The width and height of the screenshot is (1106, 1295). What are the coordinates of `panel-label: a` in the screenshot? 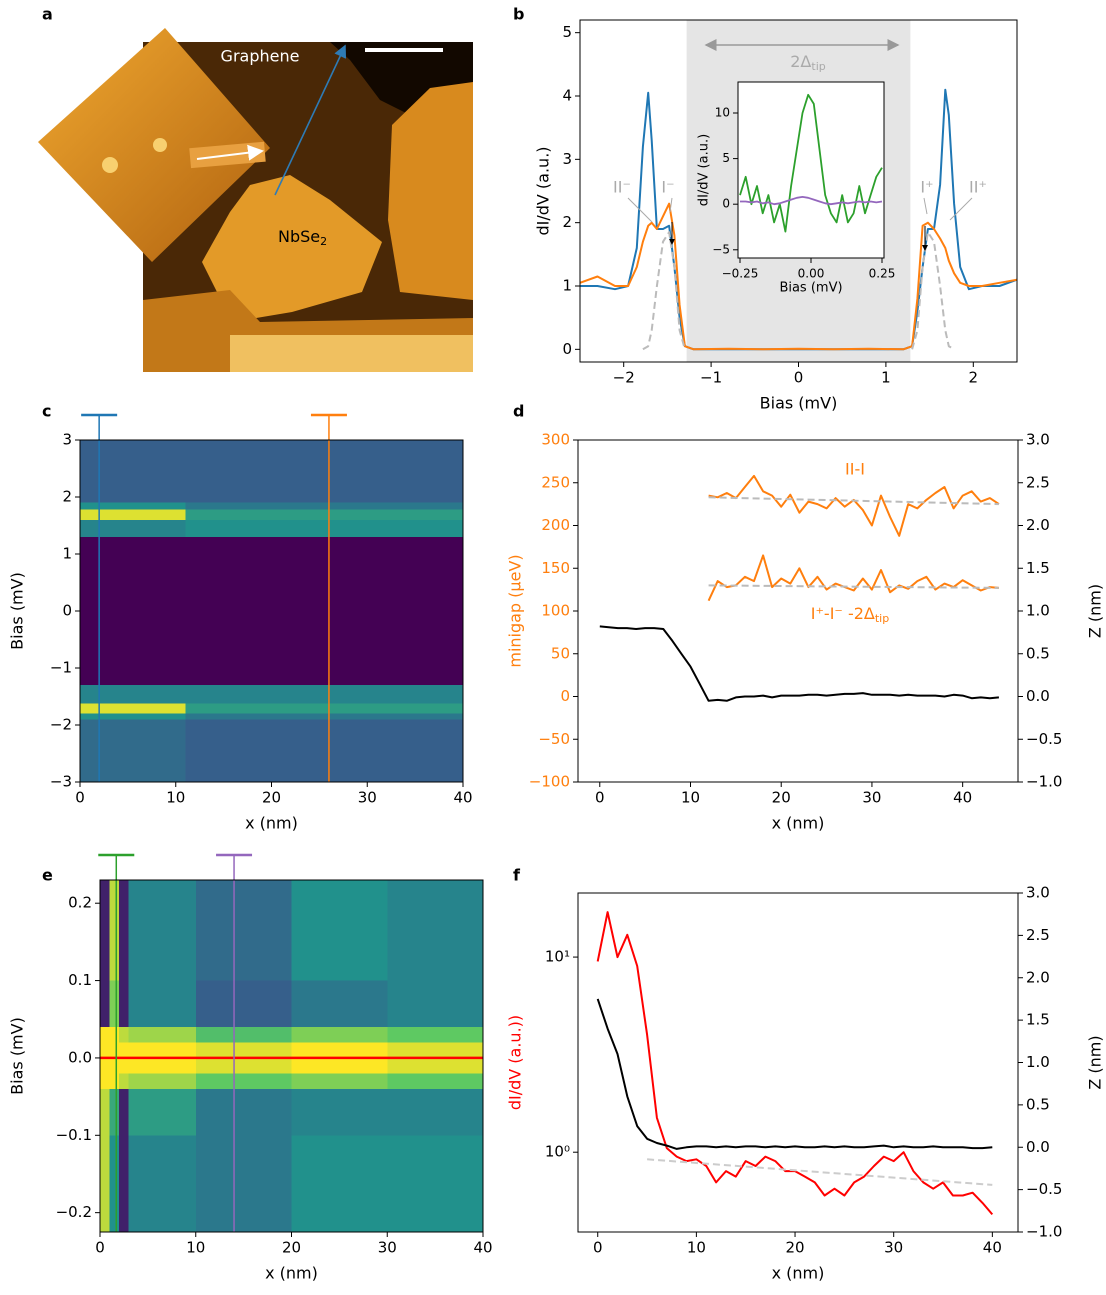 It's located at (47, 14).